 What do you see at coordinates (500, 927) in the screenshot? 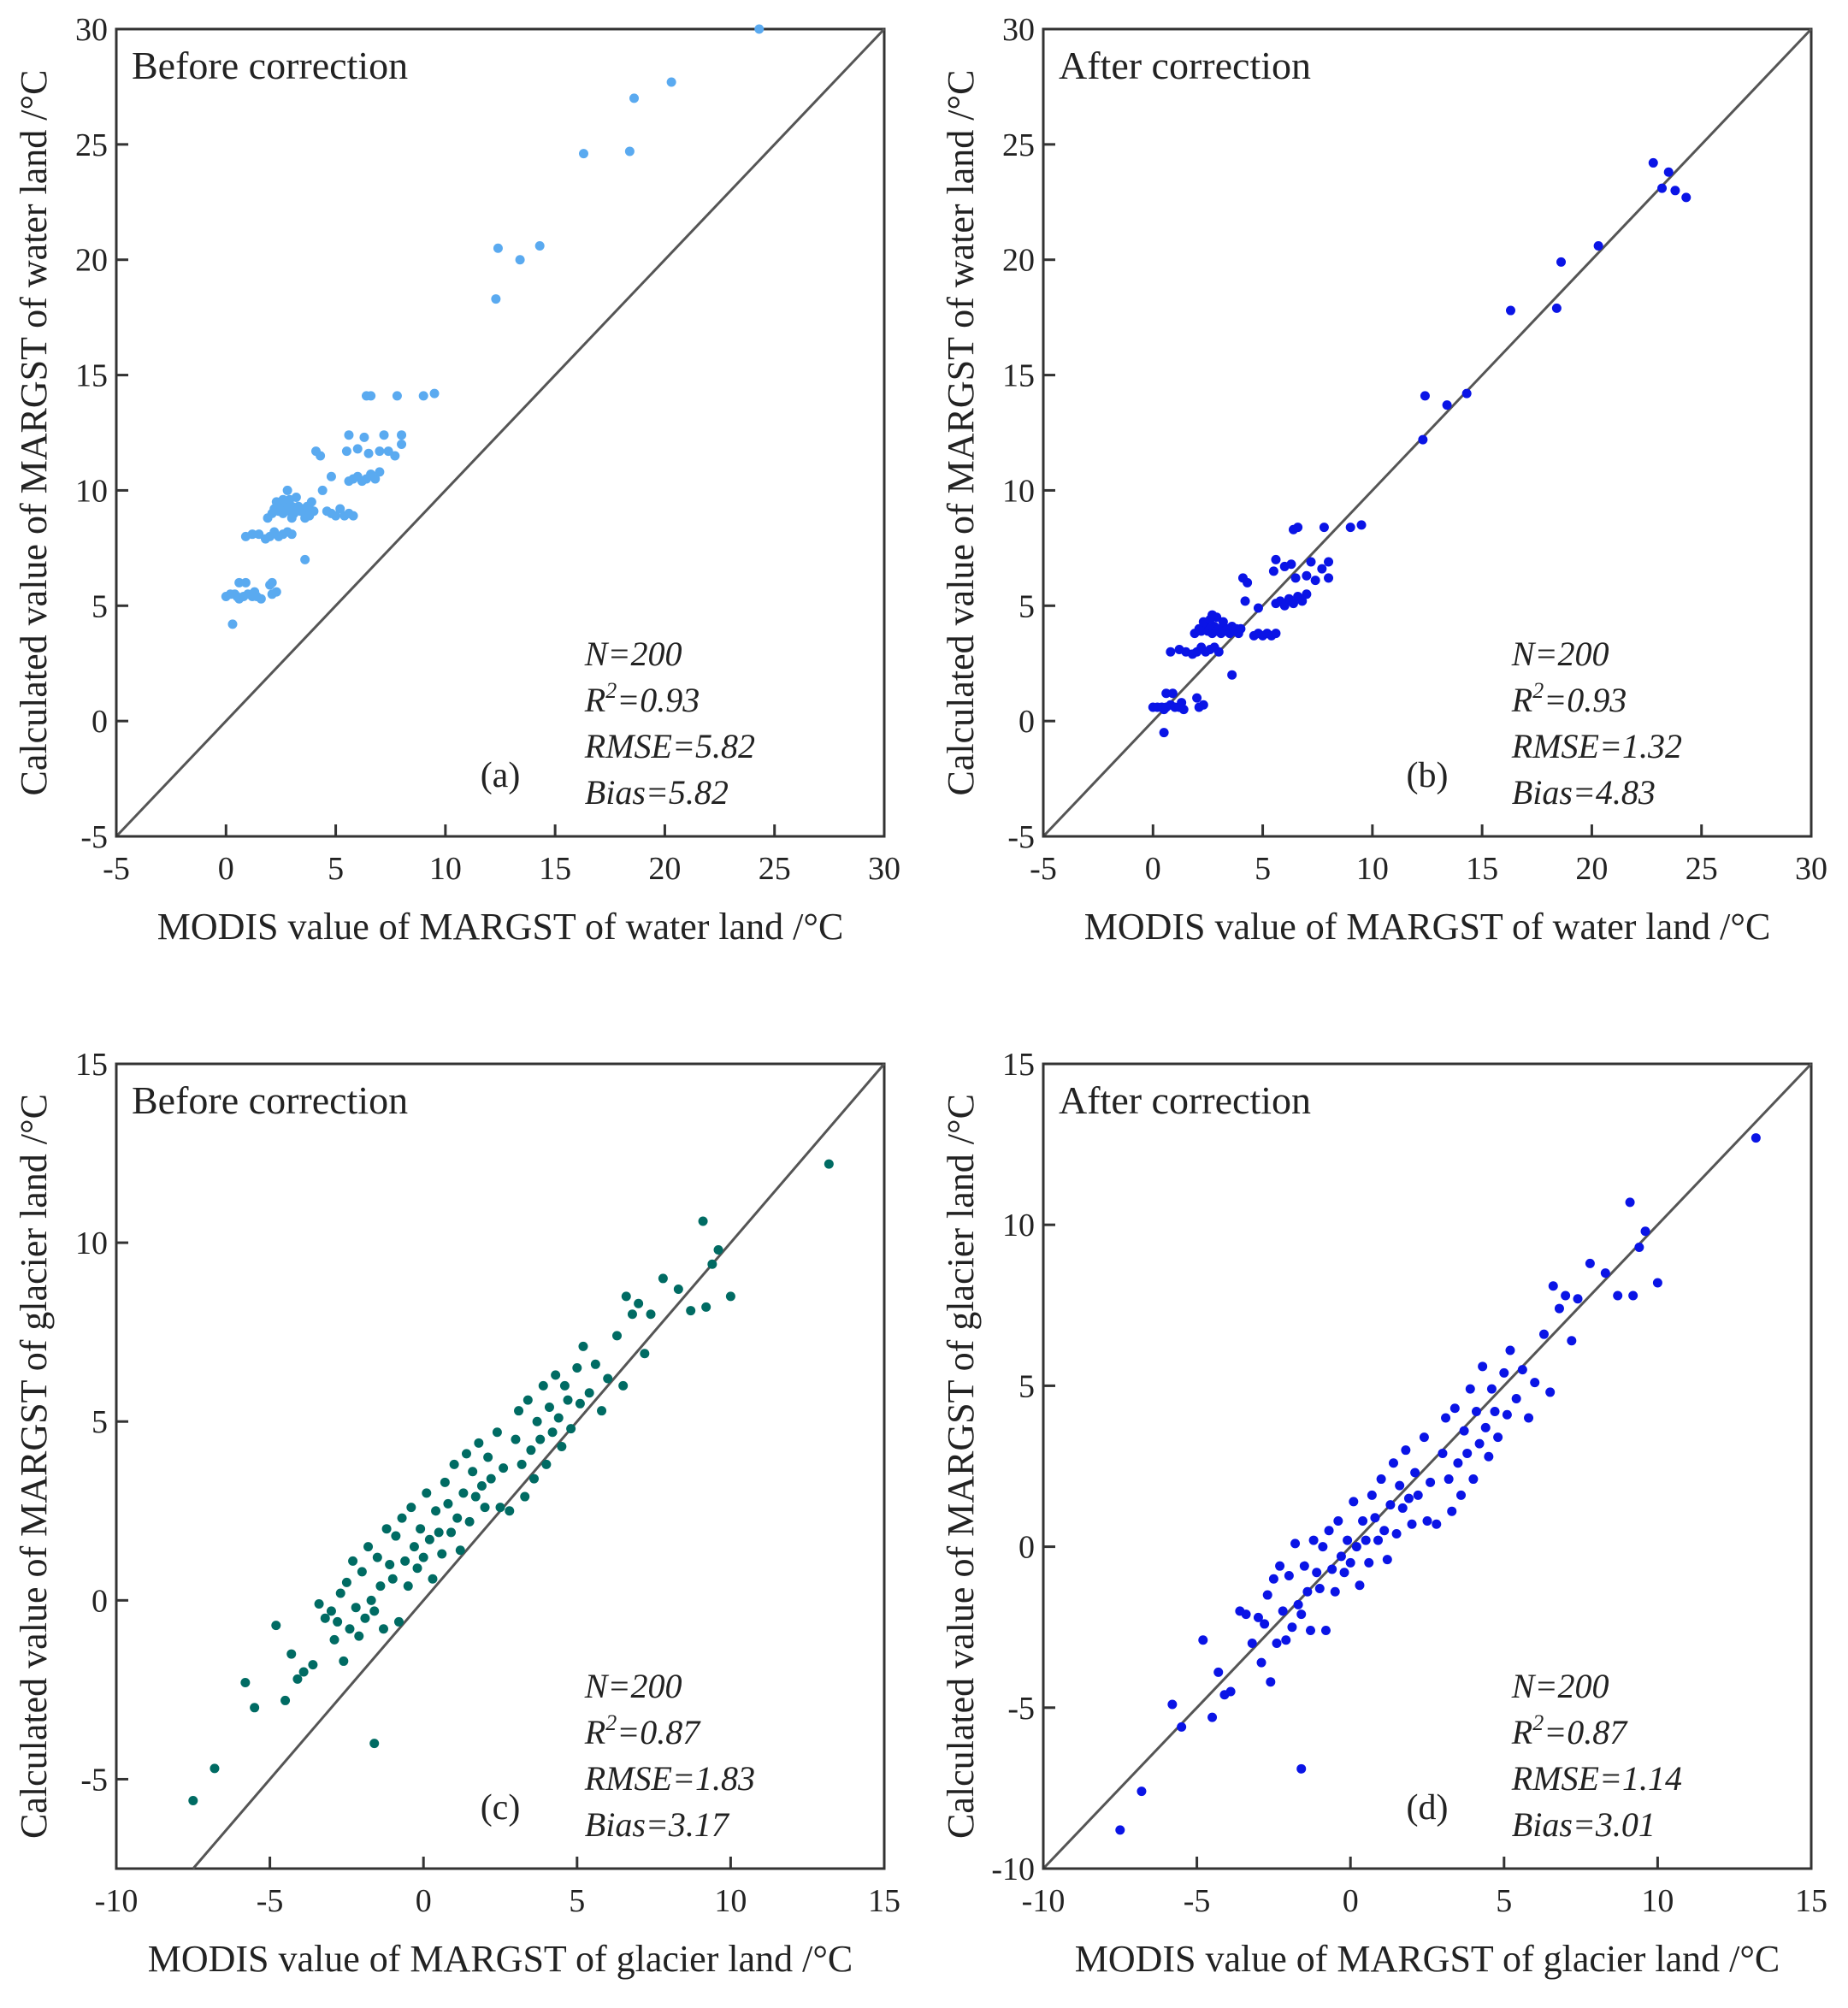
I see `x-axis-label-a: MODIS value of MARGST of water land /°C` at bounding box center [500, 927].